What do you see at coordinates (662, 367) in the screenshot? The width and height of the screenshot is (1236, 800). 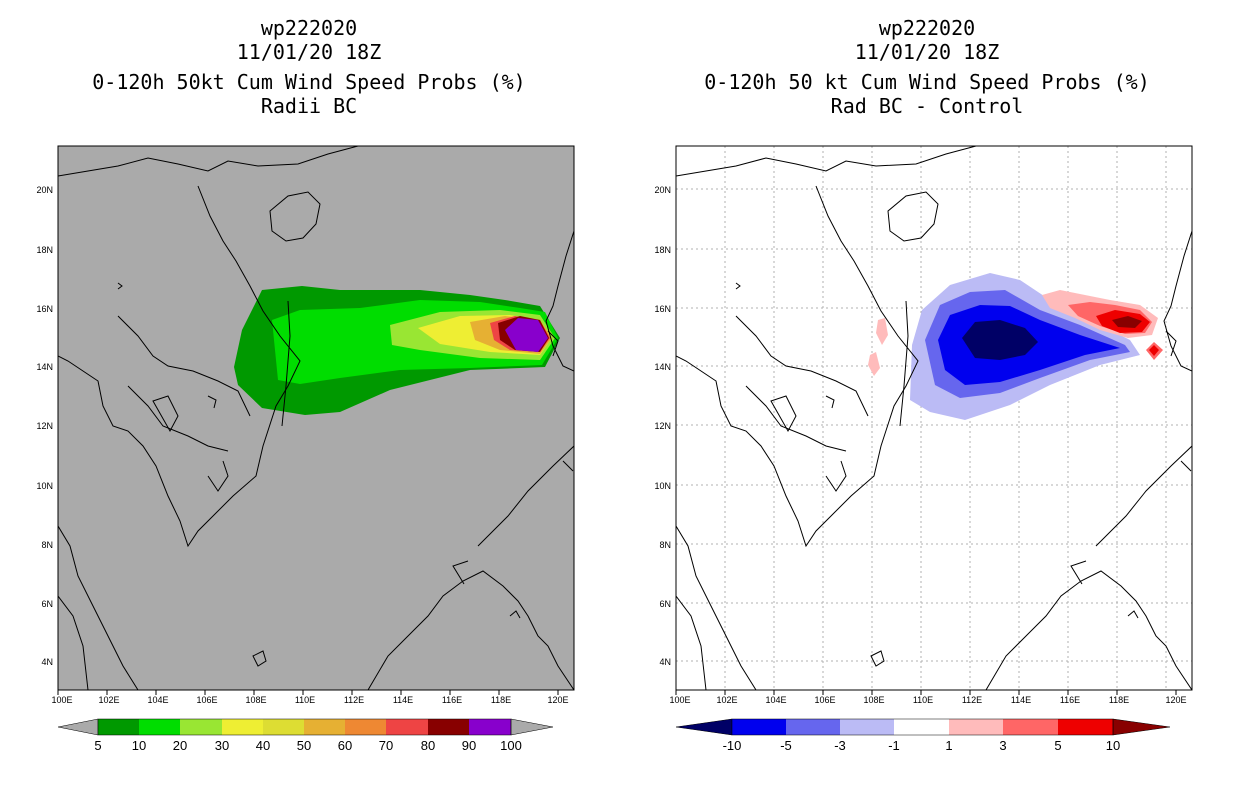 I see `right-lat-label: 14N` at bounding box center [662, 367].